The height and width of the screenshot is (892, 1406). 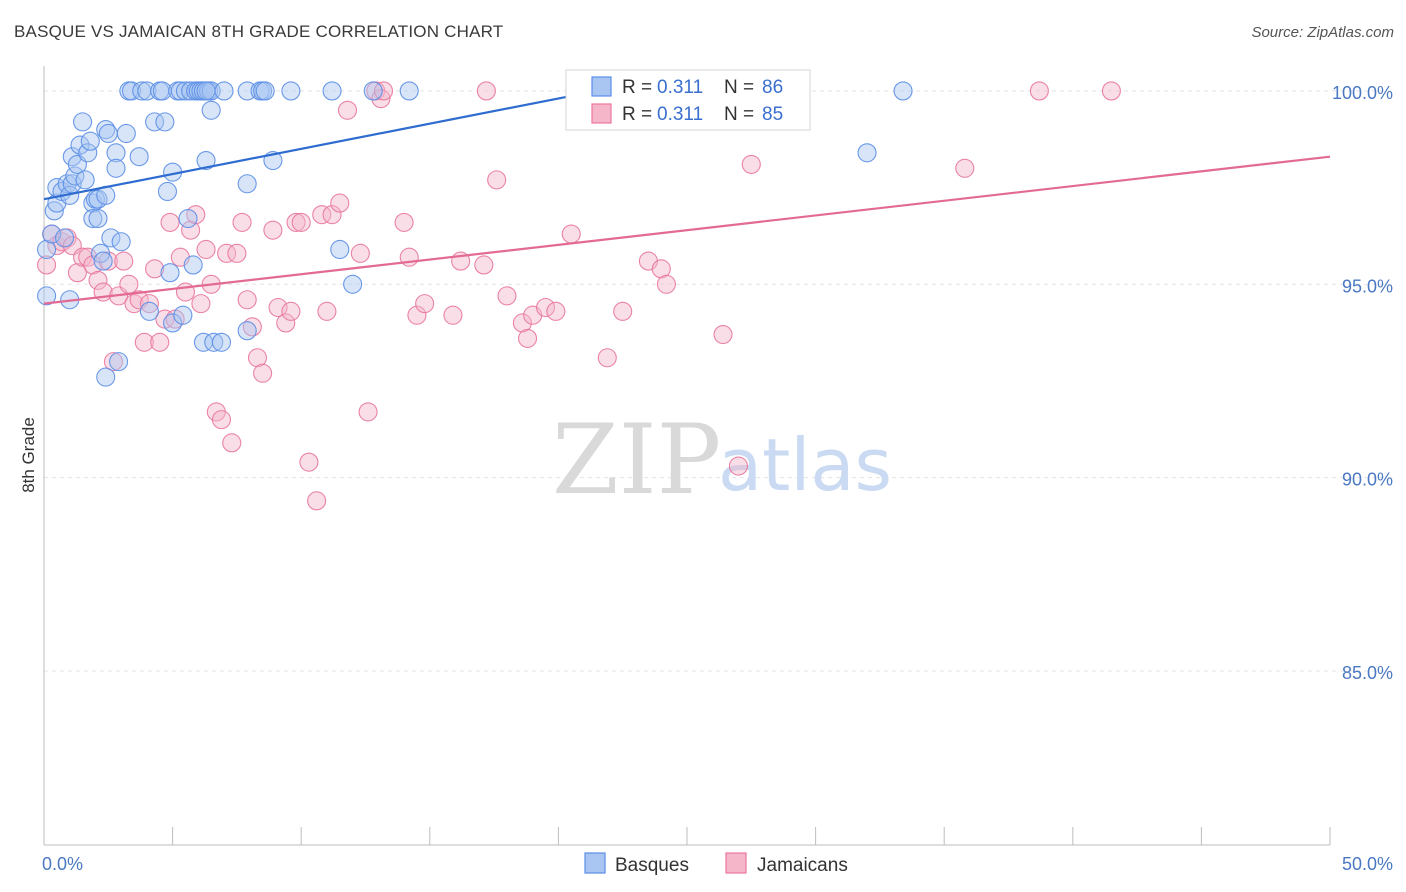 What do you see at coordinates (1322, 32) in the screenshot?
I see `chart-source: Source: ZipAtlas.com` at bounding box center [1322, 32].